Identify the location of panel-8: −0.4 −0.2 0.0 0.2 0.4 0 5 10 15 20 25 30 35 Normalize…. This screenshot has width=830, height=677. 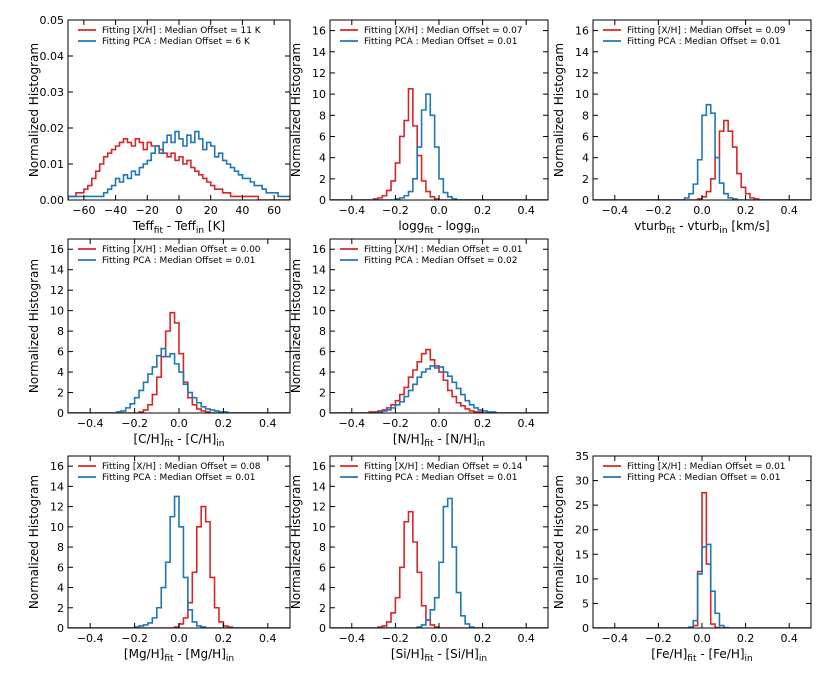
(682, 557).